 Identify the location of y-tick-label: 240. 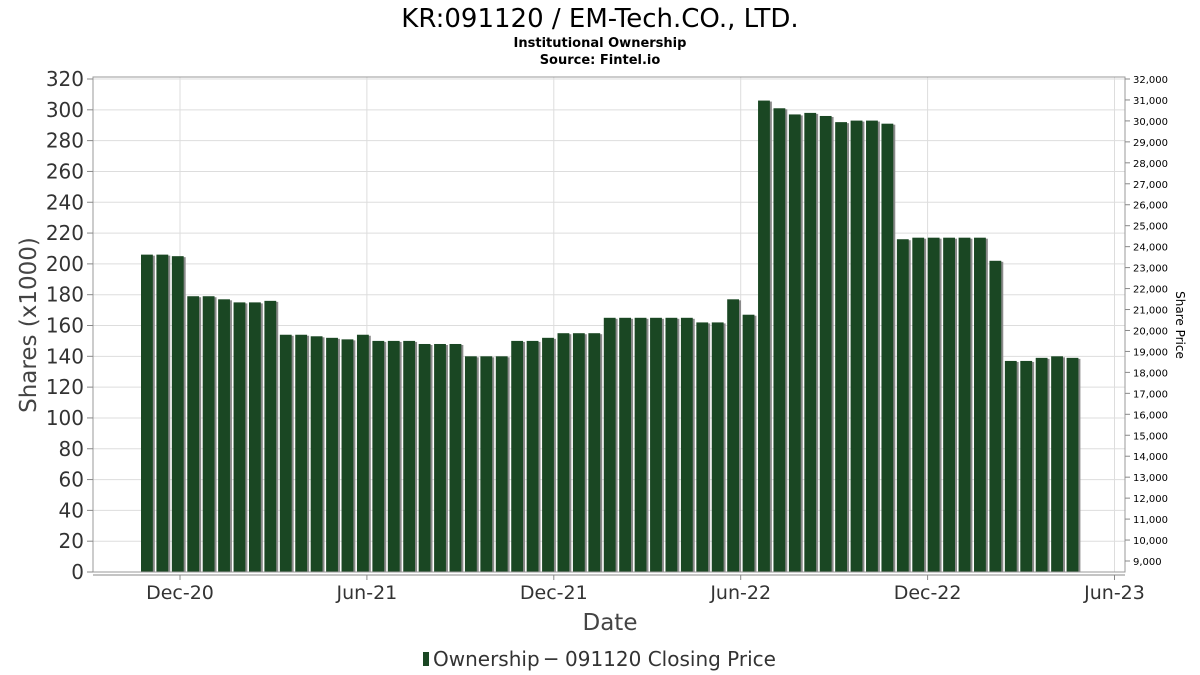
(65, 202).